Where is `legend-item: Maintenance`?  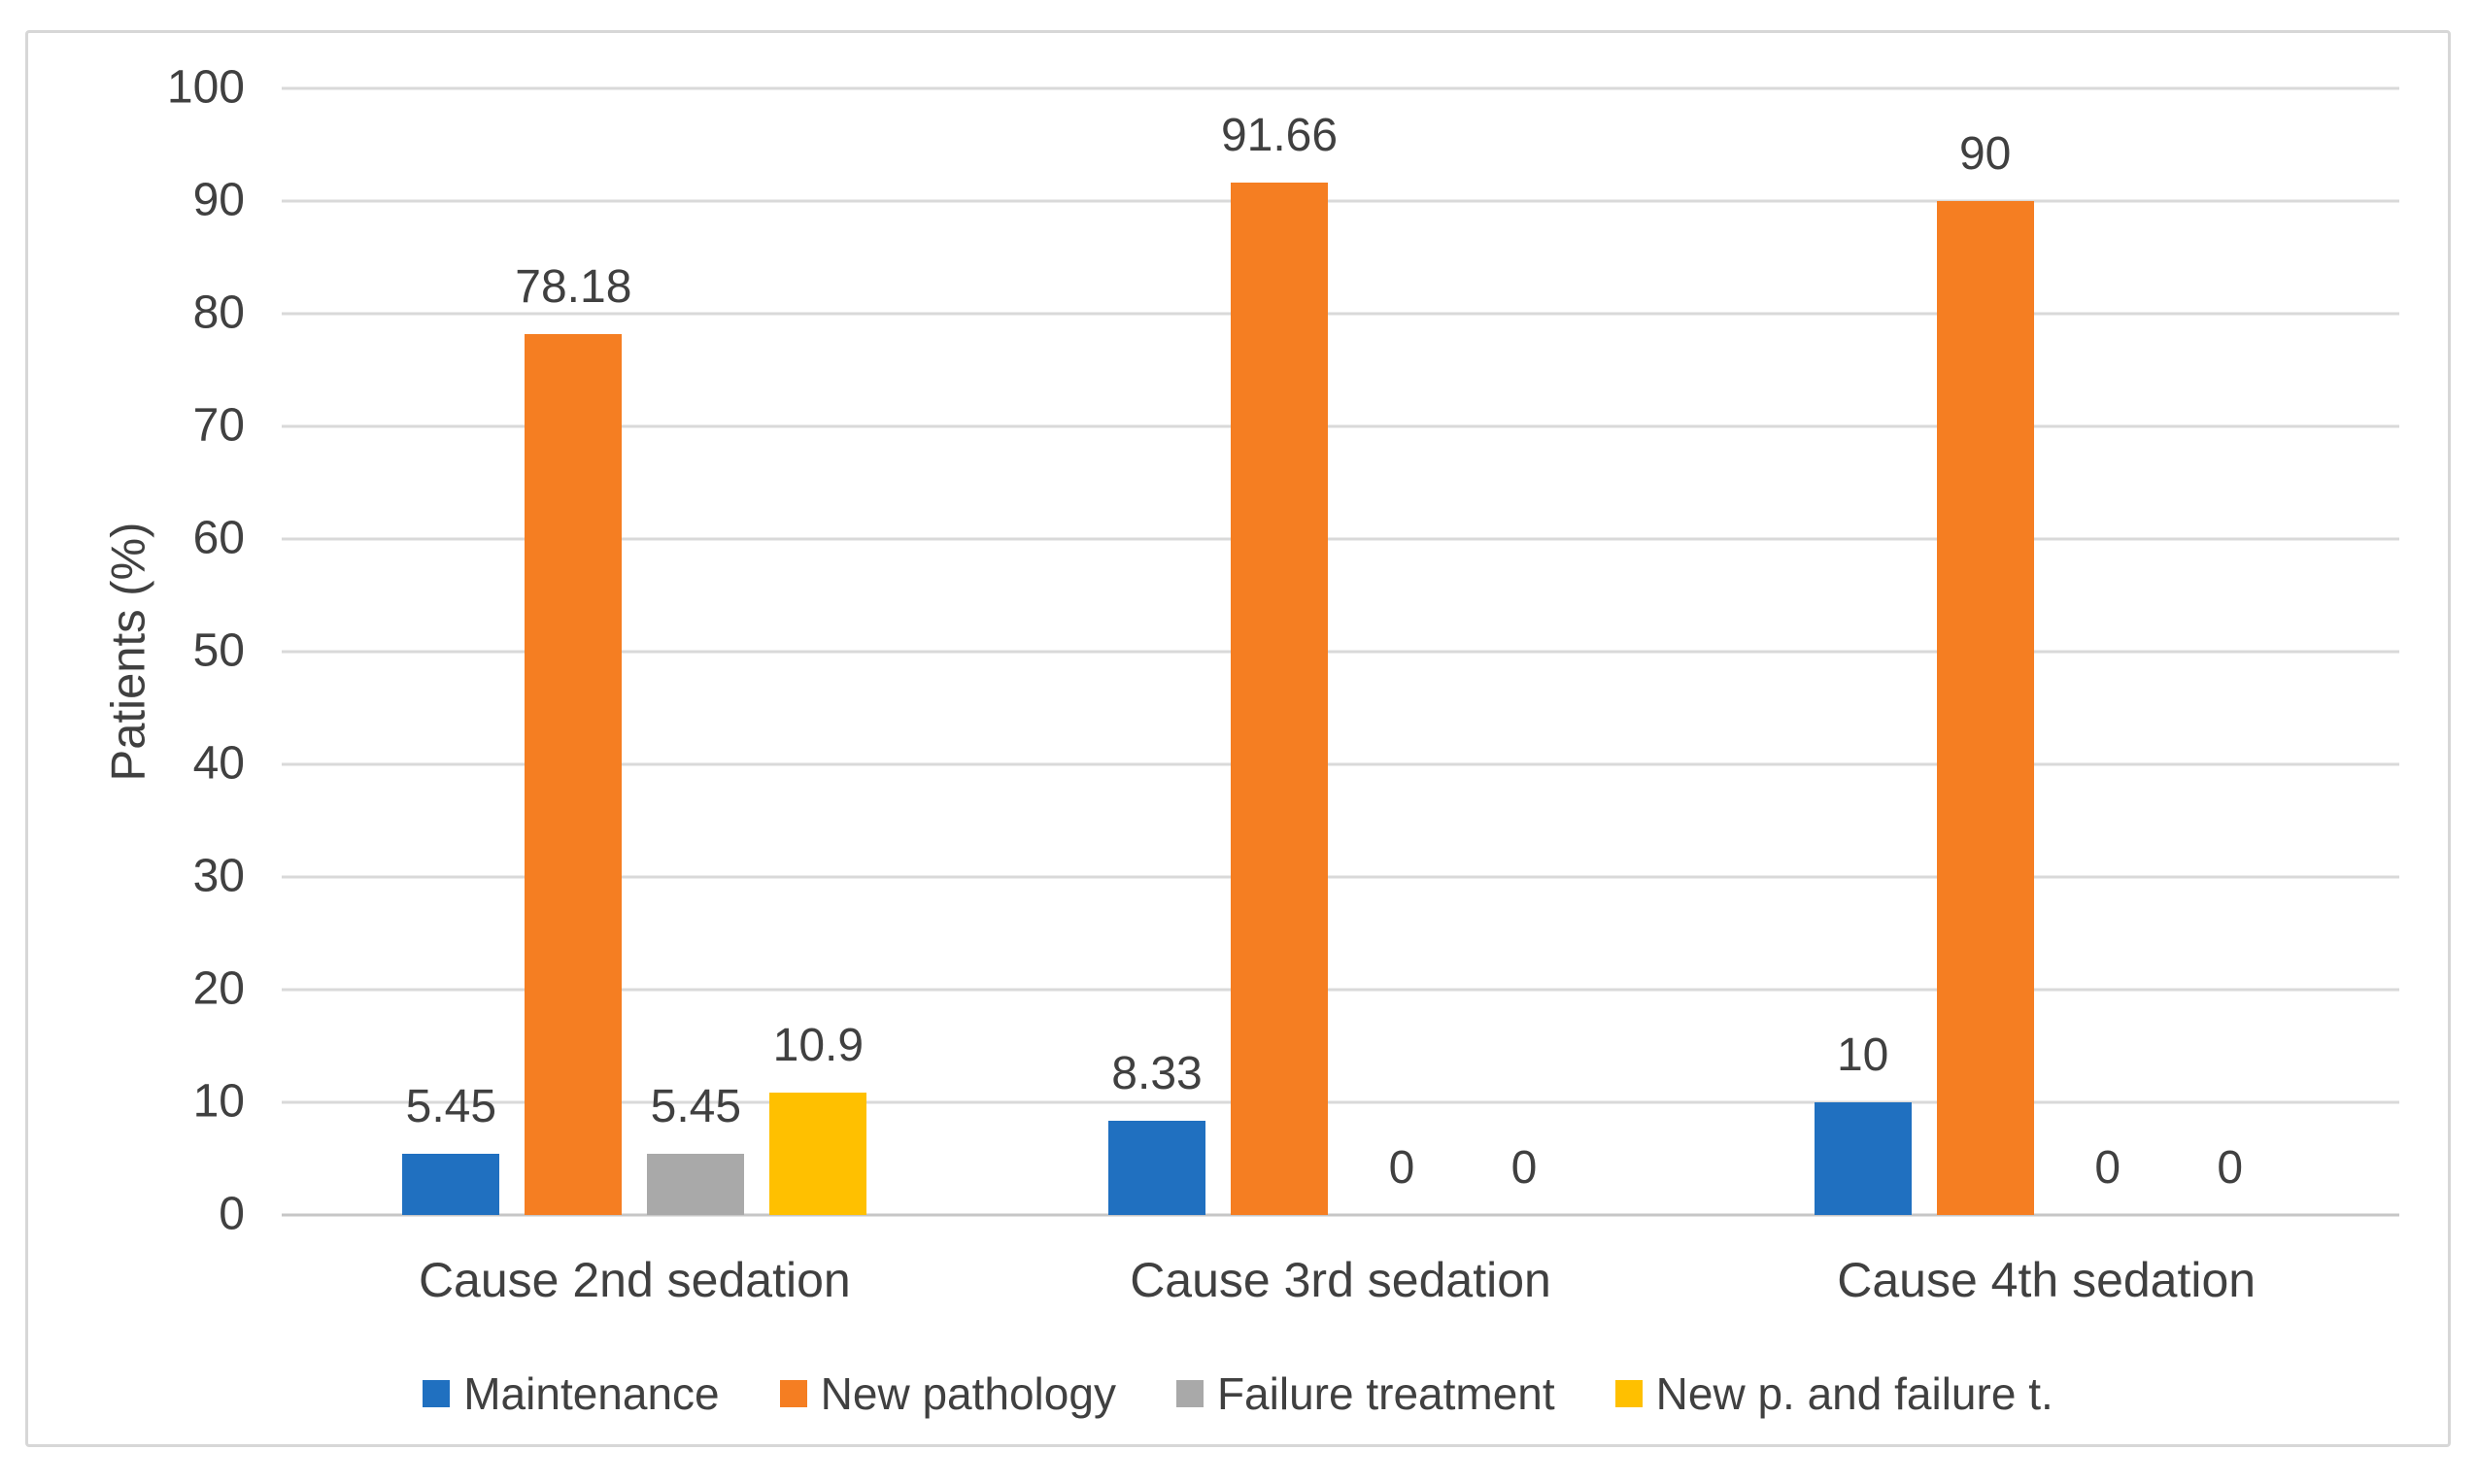
legend-item: Maintenance is located at coordinates (571, 1393).